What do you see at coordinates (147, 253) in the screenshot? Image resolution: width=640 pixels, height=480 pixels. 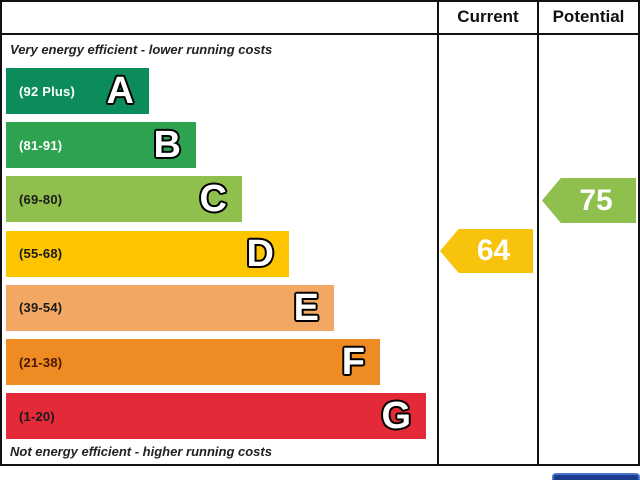 I see `band-d: (55-68) D` at bounding box center [147, 253].